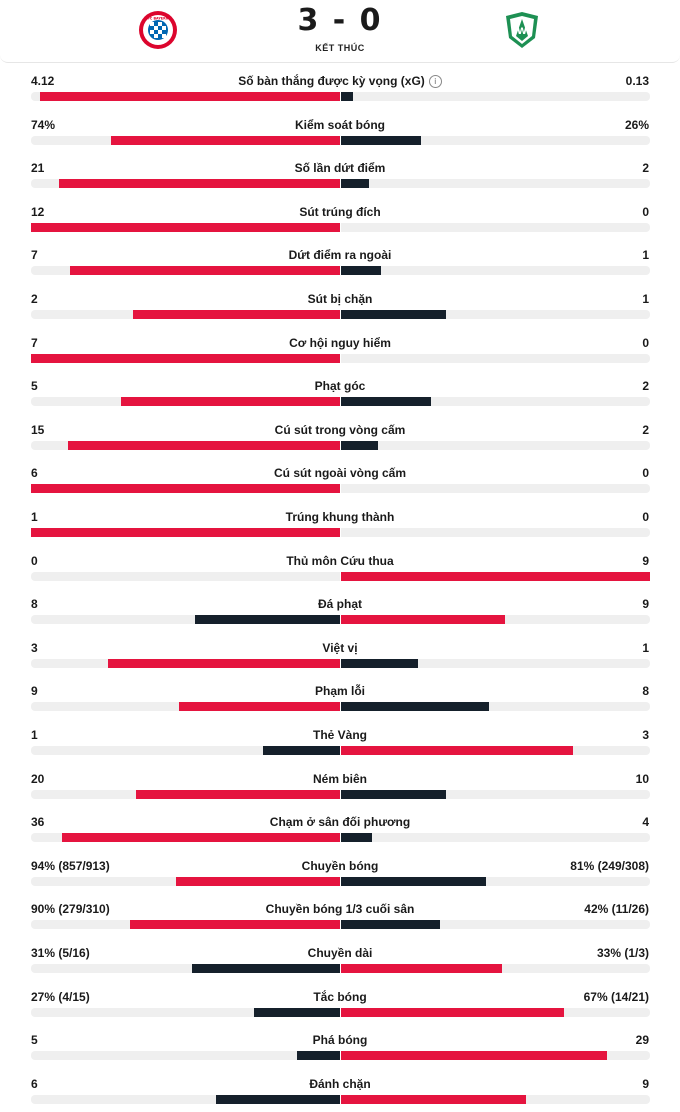  I want to click on stat-name: Đá phạt, so click(340, 604).